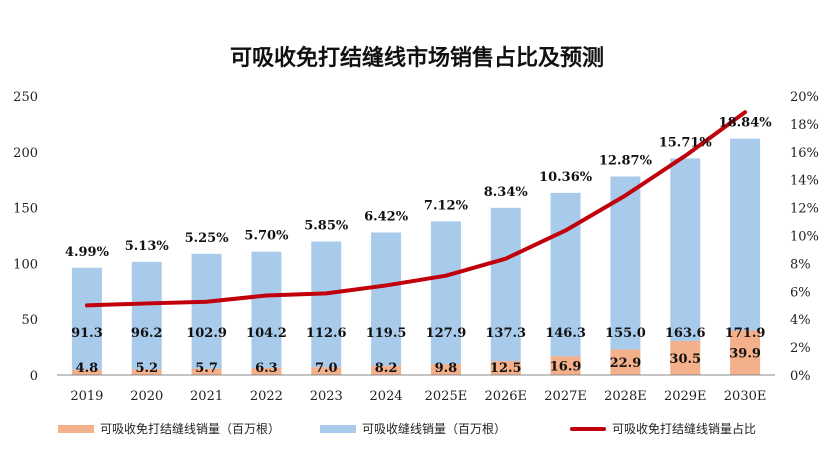 The image size is (834, 458). I want to click on data-label-absorb: 112.6, so click(326, 333).